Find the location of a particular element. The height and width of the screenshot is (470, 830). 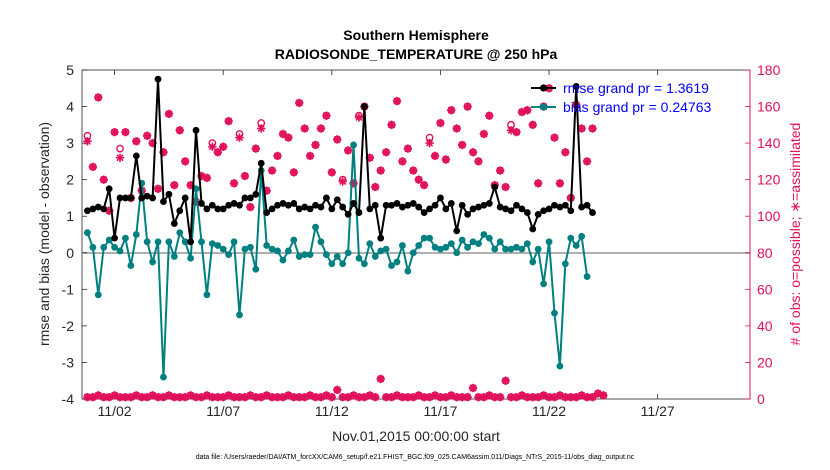

legend-rmse-marker is located at coordinates (543, 88).